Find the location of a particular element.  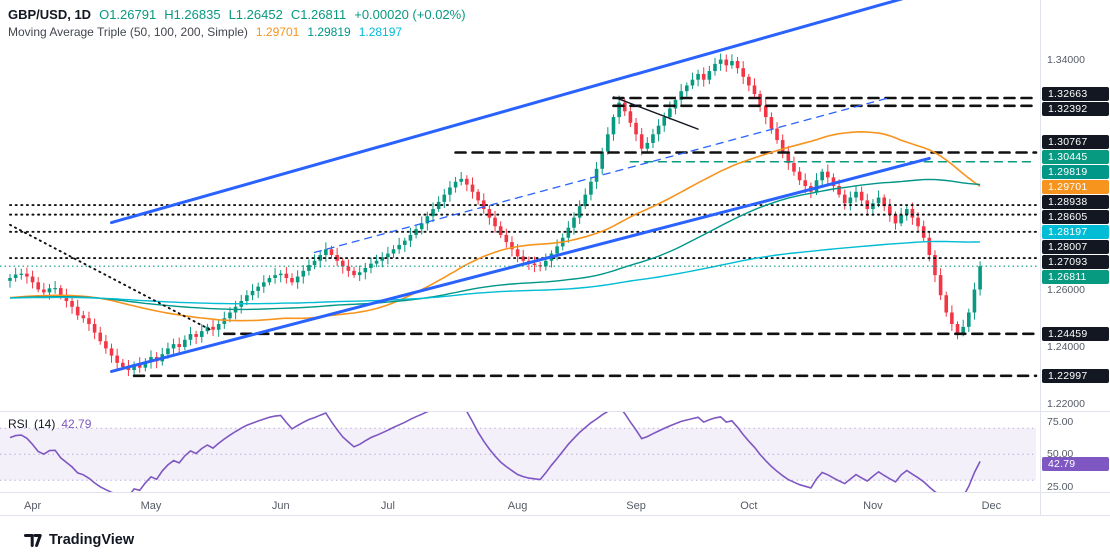

time-axis-label: Apr is located at coordinates (32, 506).